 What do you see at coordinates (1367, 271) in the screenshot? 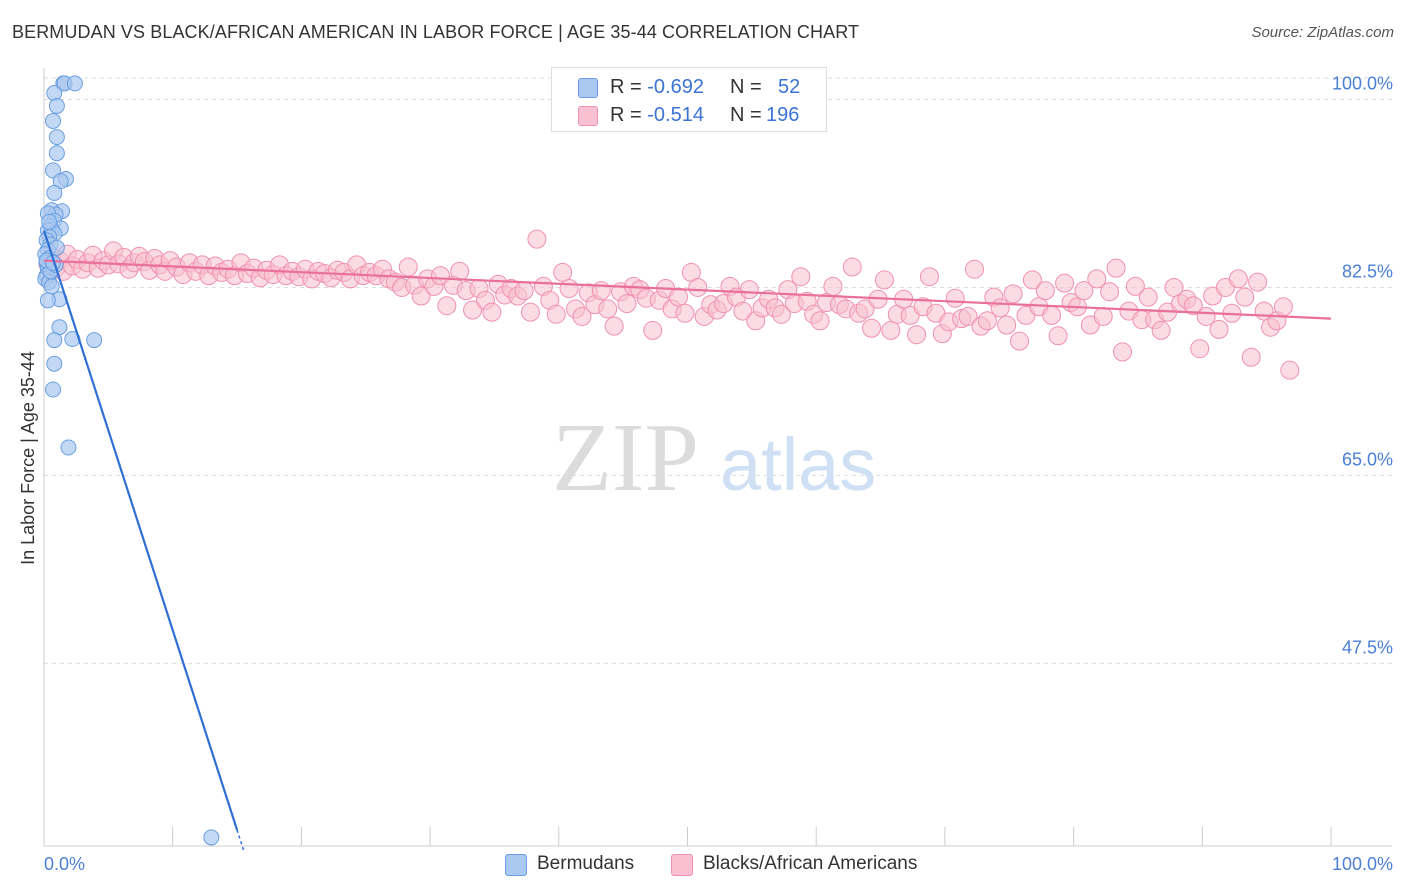
I see `y-tick-label: 82.5%` at bounding box center [1367, 271].